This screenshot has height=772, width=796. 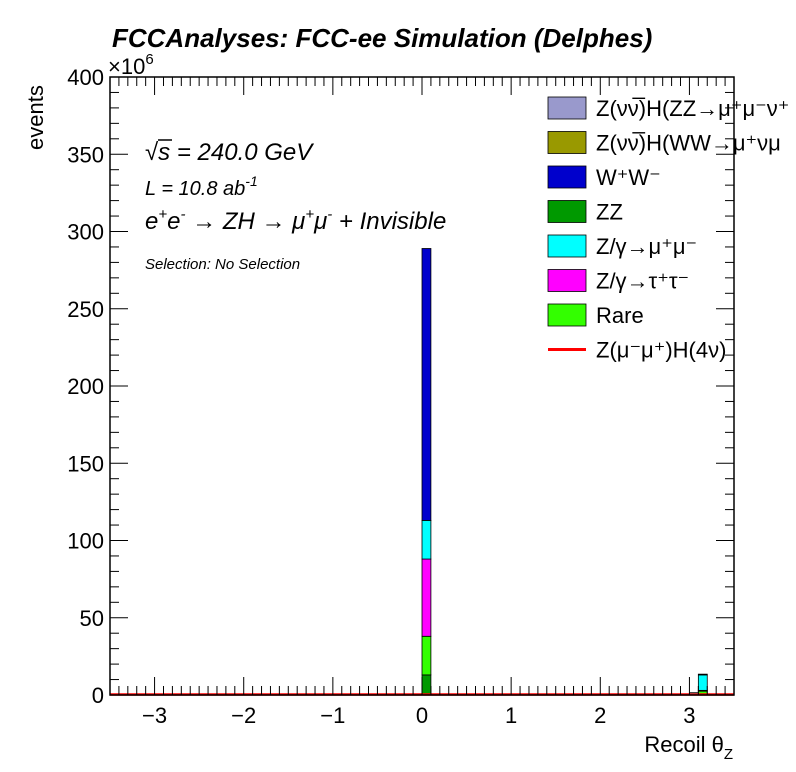 I want to click on legend-entry-4: Z/γ→μ⁺μ⁻, so click(x=622, y=246).